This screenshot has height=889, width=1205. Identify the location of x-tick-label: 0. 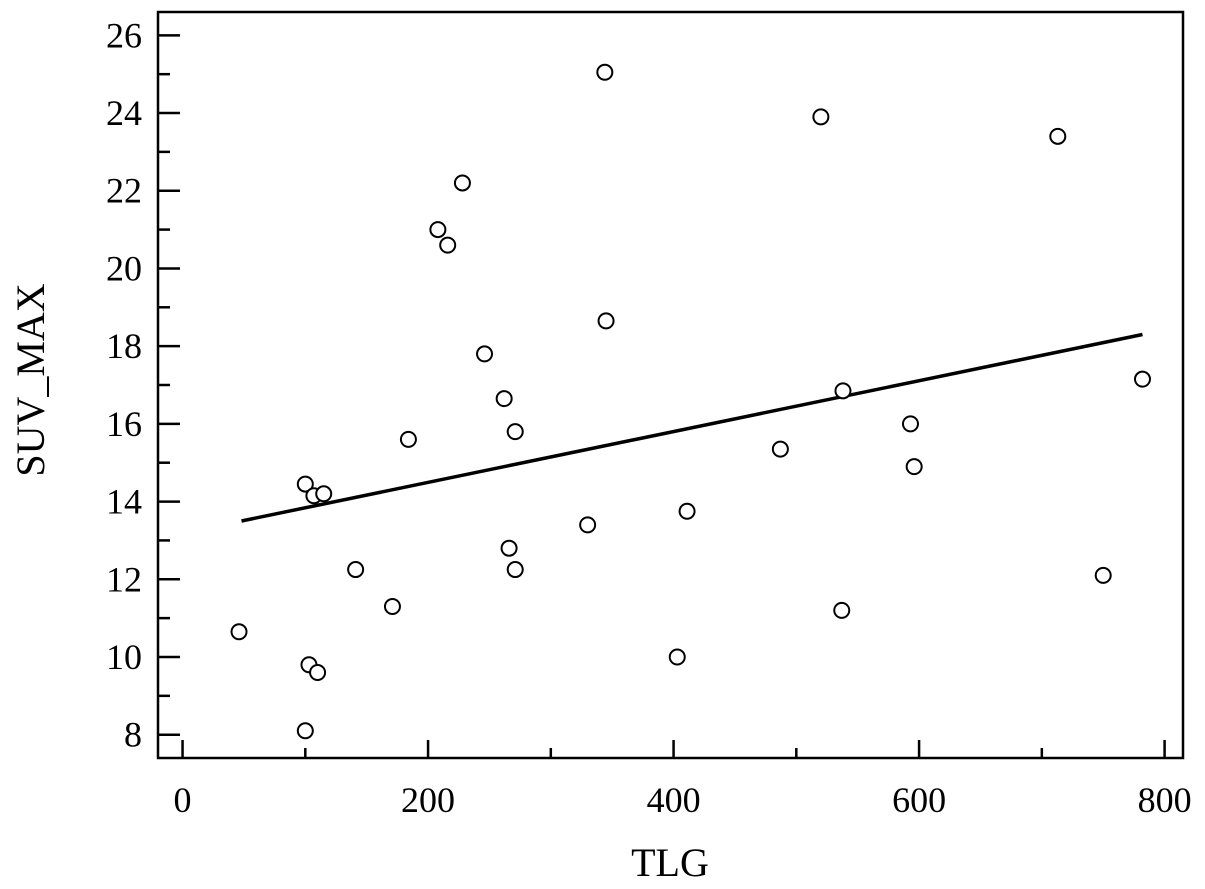
(183, 800).